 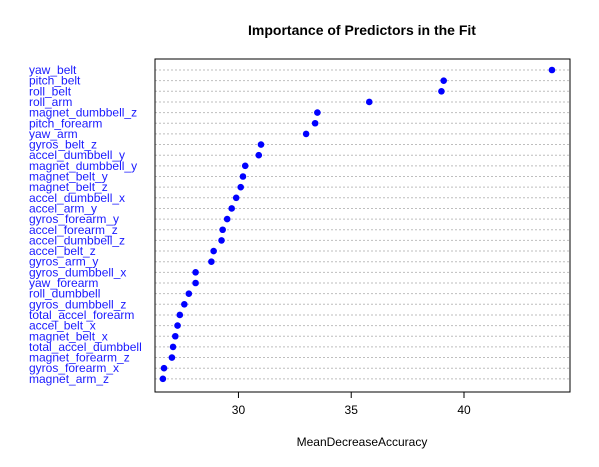 I want to click on x-axis: 30 35 40, so click(x=351, y=404).